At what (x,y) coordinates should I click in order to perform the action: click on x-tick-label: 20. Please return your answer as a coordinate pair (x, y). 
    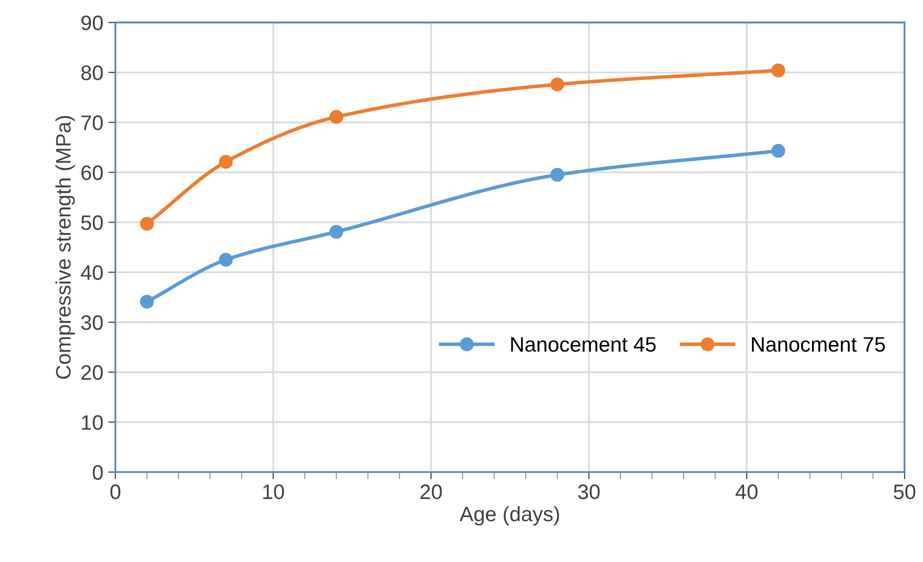
    Looking at the image, I should click on (431, 492).